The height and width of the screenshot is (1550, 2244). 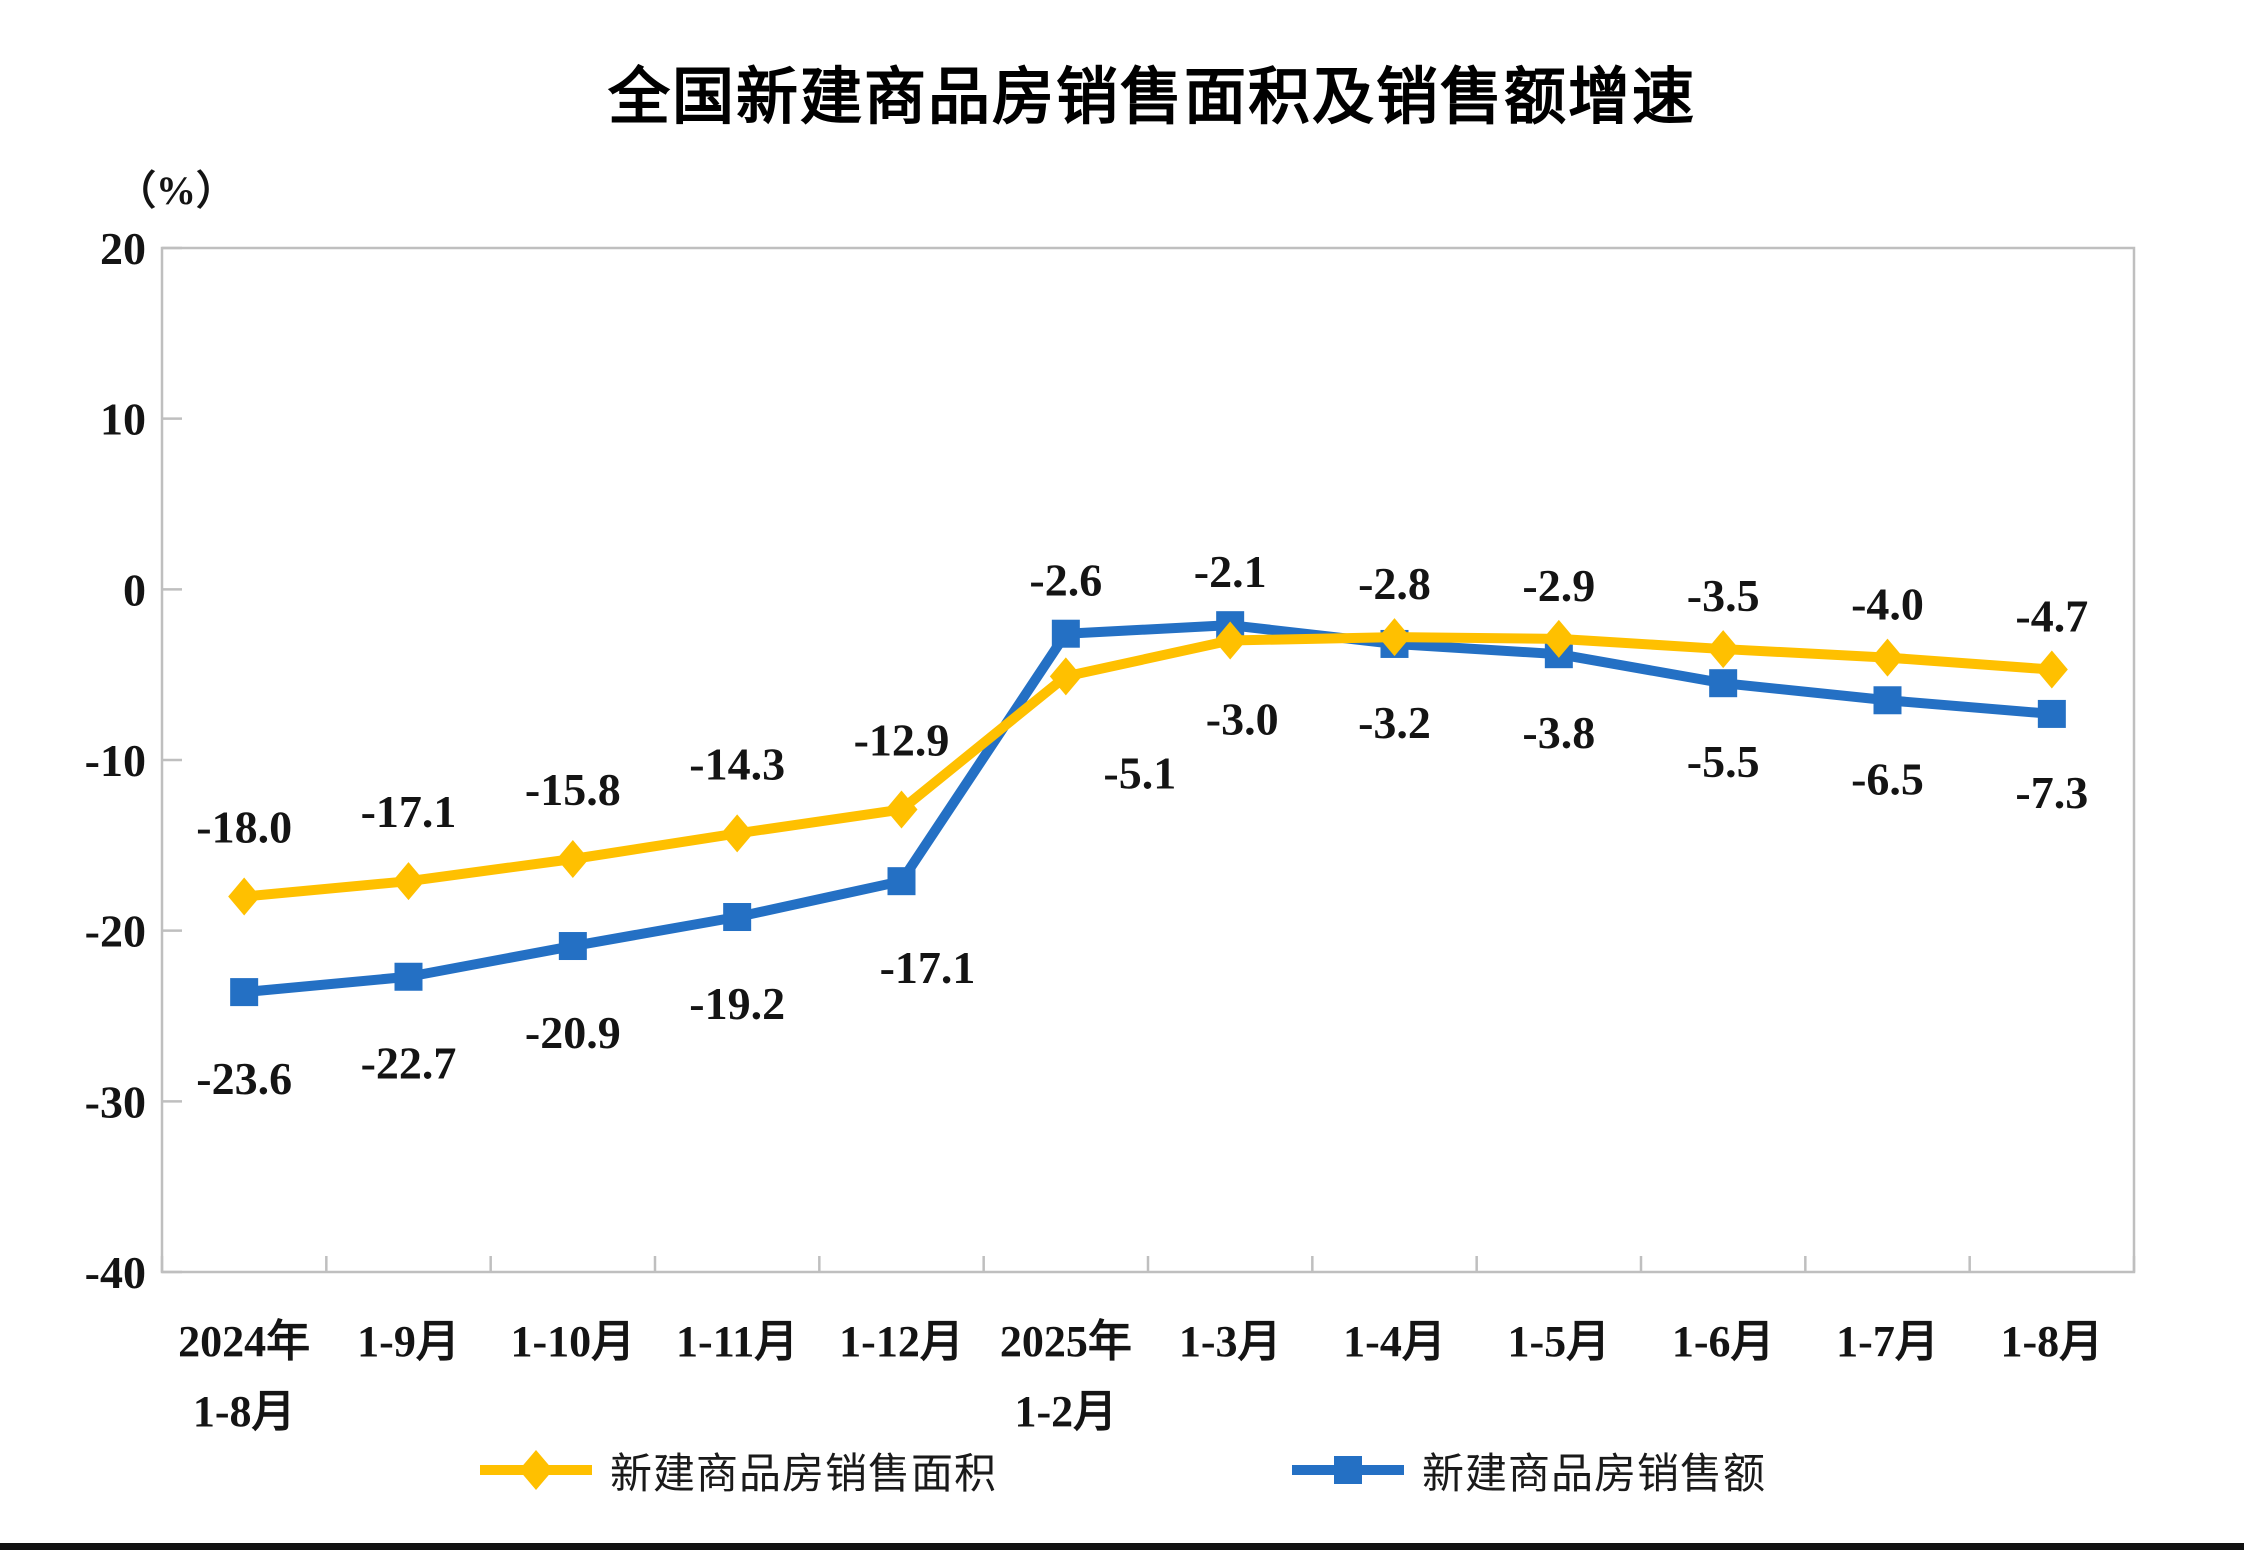 What do you see at coordinates (1723, 761) in the screenshot?
I see `data-label: -5.5` at bounding box center [1723, 761].